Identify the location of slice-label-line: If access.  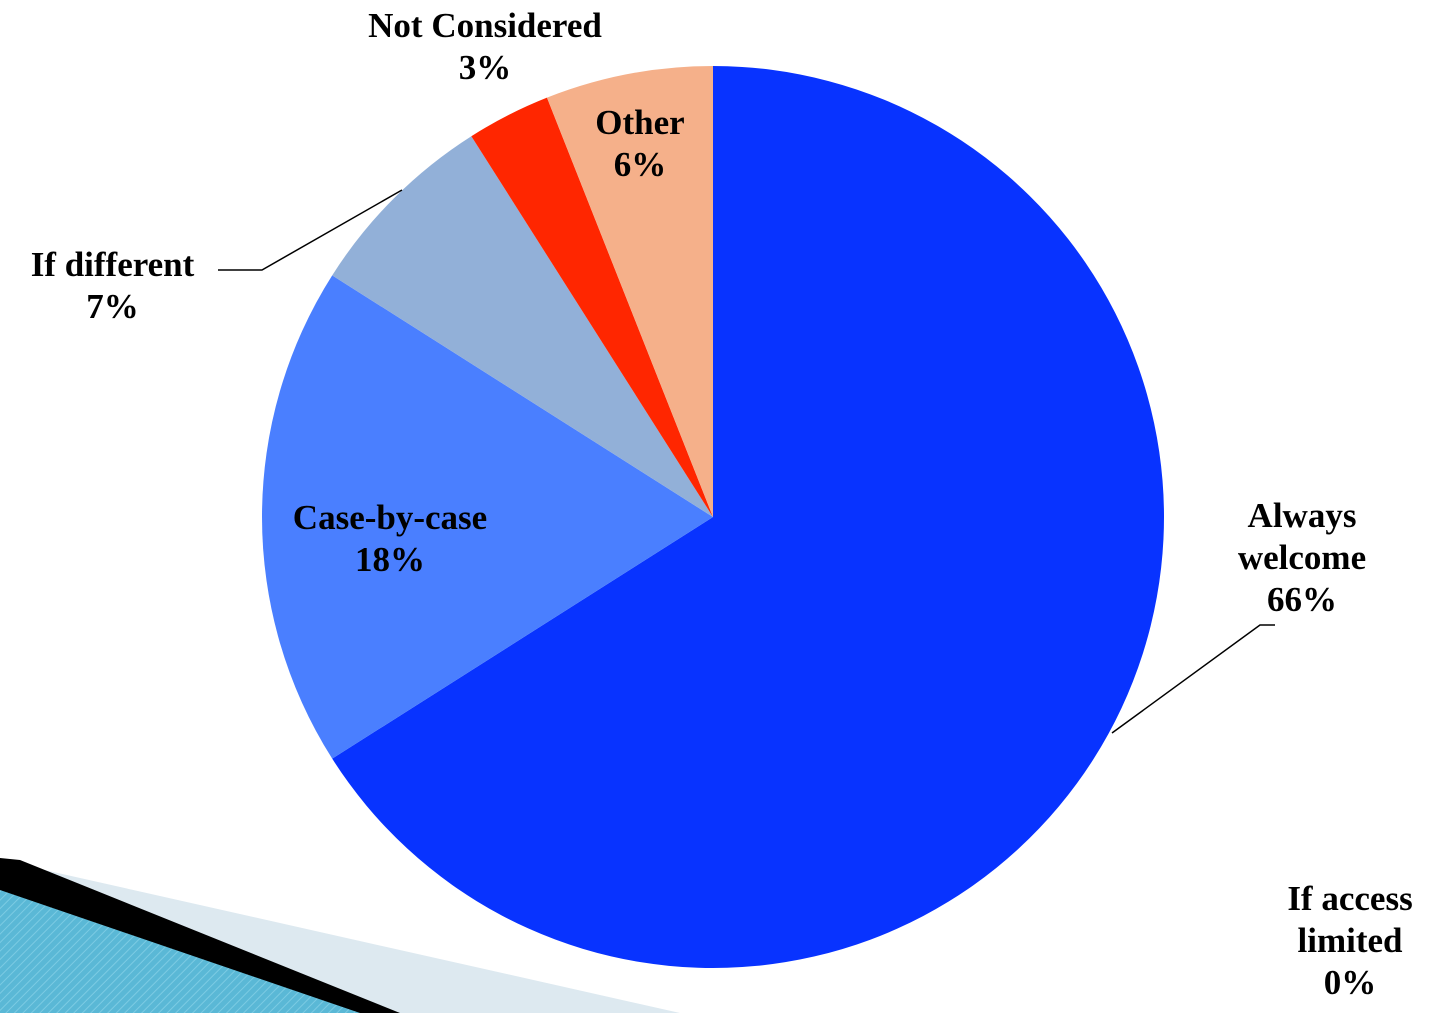
(1350, 898).